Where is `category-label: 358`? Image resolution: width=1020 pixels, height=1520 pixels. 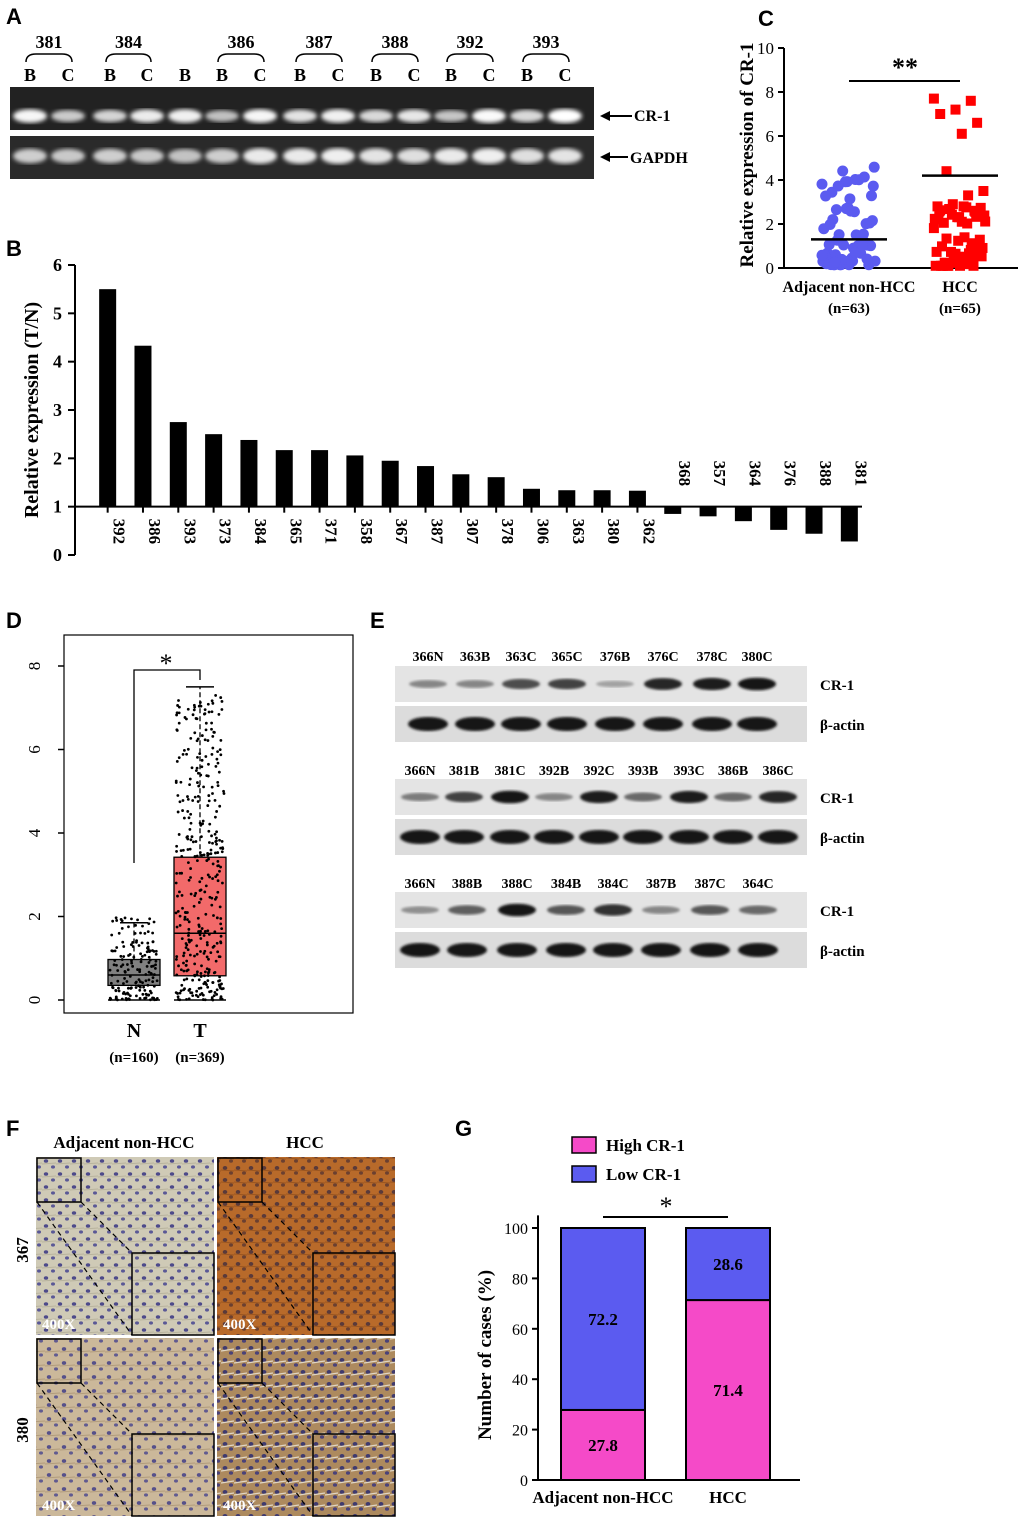 category-label: 358 is located at coordinates (366, 532).